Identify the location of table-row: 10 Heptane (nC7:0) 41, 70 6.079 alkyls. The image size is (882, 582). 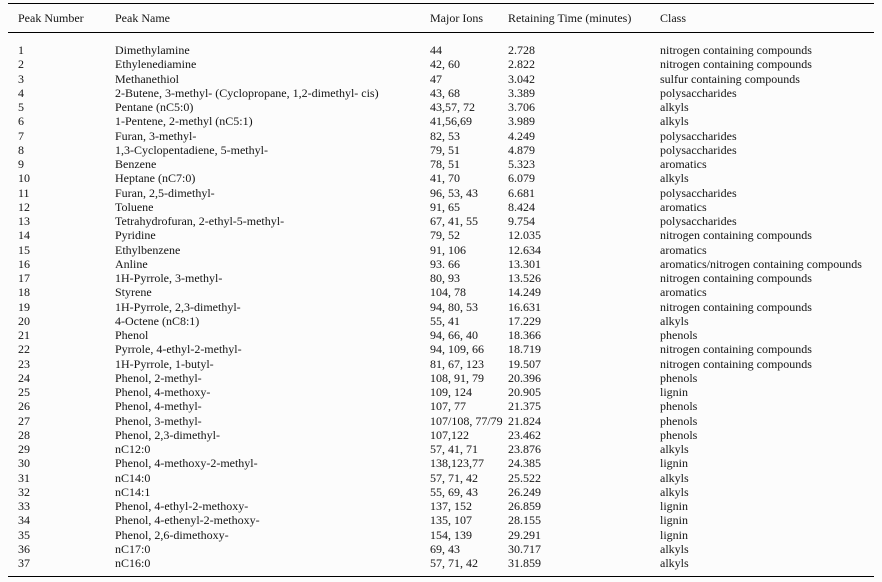
(441, 178).